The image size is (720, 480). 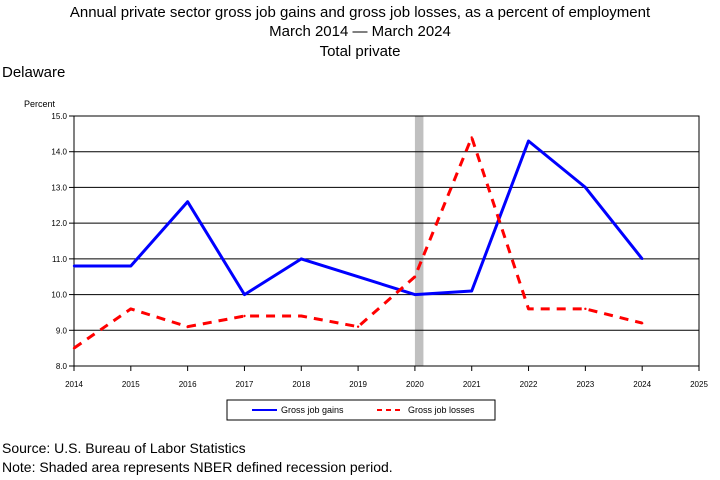 I want to click on x-tick-label: 2025, so click(x=699, y=384).